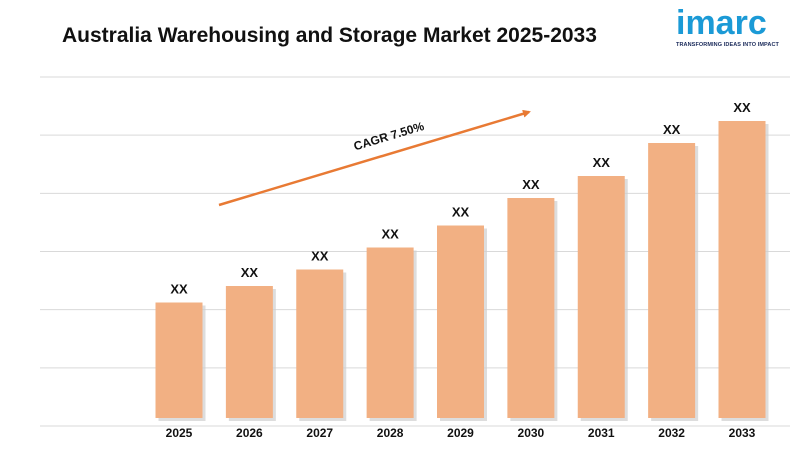  I want to click on data-label-2030: XX, so click(531, 184).